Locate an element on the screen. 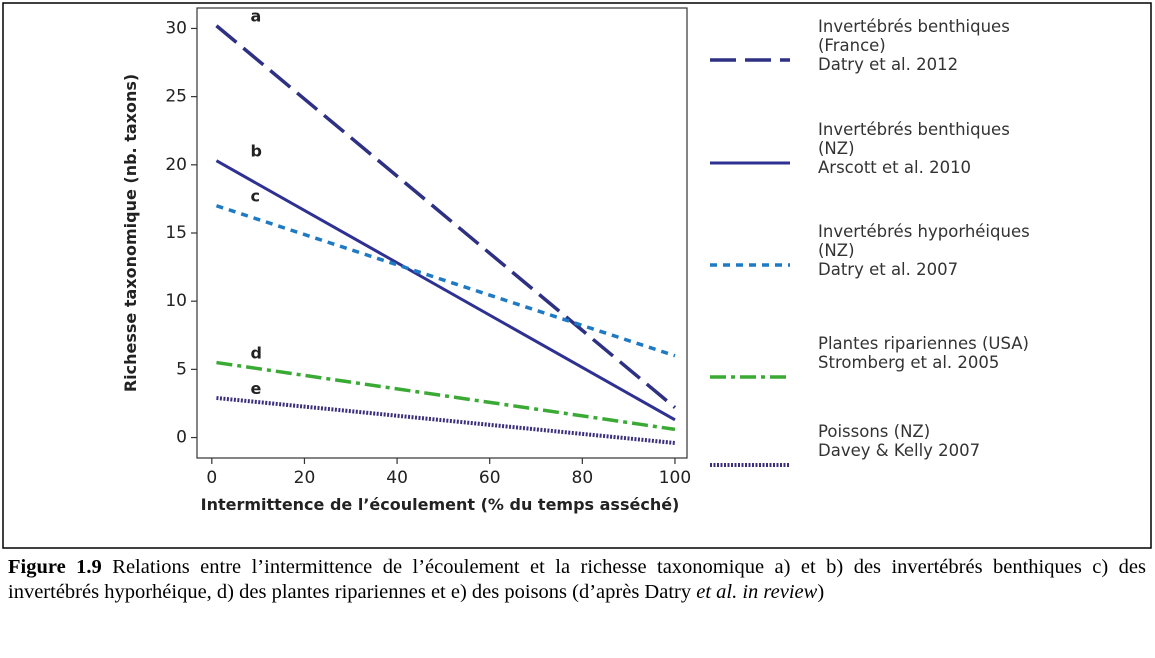 Image resolution: width=1155 pixels, height=658 pixels. legend-name: Poissons (NZ) is located at coordinates (874, 431).